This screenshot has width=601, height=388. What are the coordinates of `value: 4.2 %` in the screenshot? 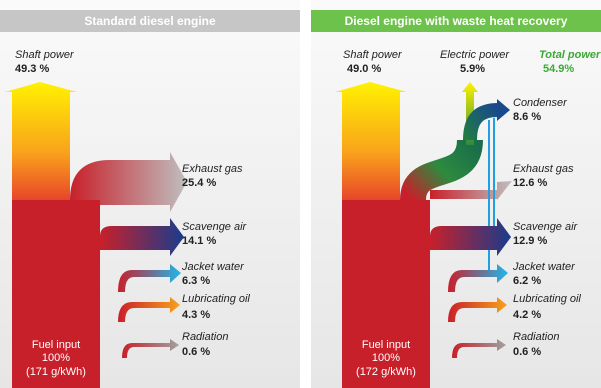 It's located at (527, 315).